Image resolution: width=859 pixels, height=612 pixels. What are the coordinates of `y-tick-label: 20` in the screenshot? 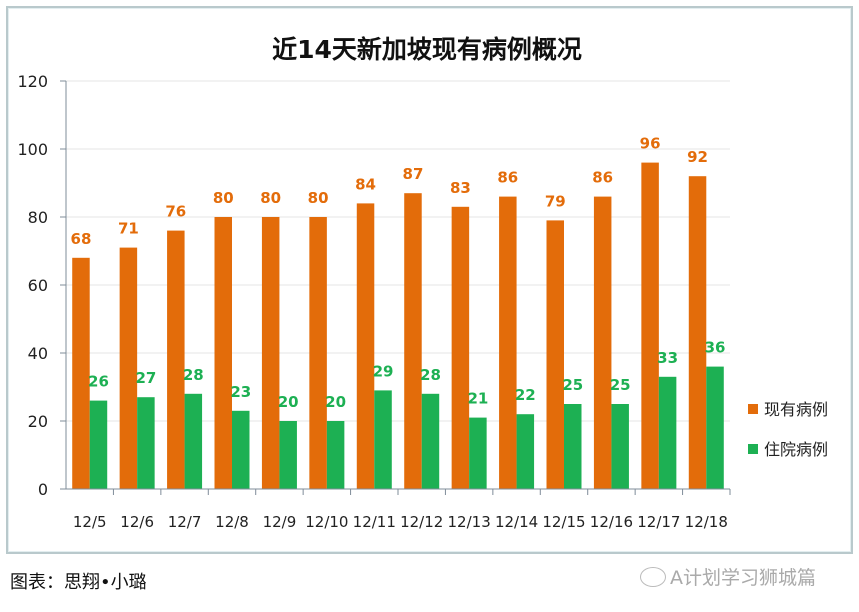 It's located at (38, 421).